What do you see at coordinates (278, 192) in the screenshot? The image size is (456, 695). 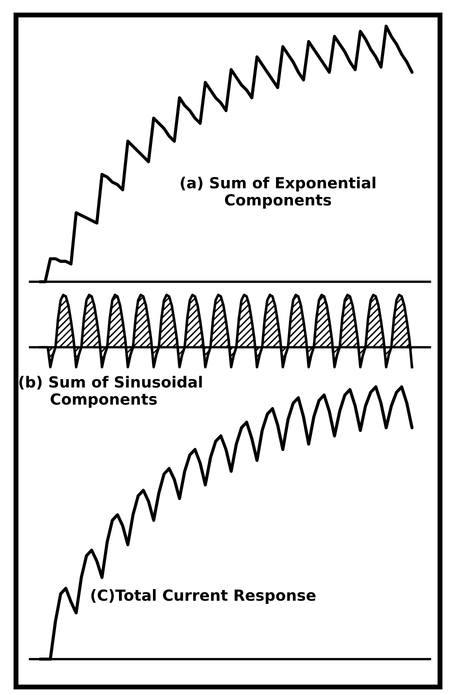 I see `annotation: (a) Sum of Exponential Components` at bounding box center [278, 192].